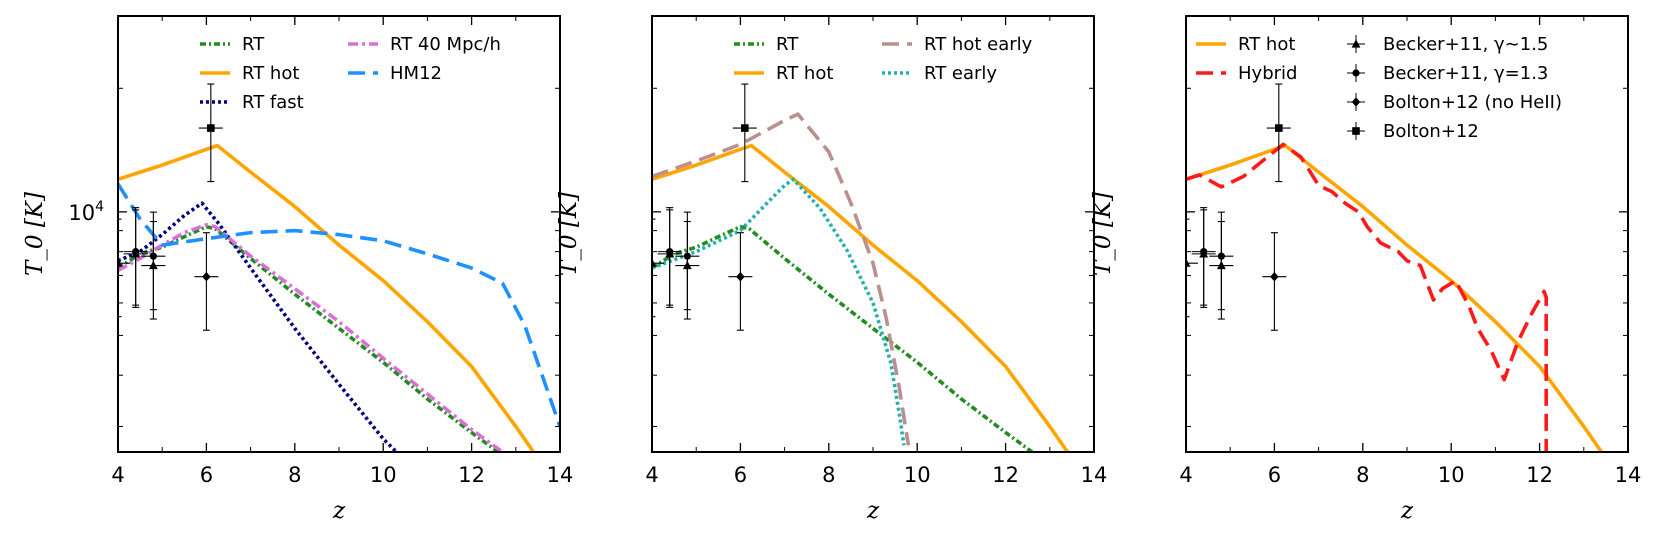 This screenshot has height=543, width=1660. Describe the element at coordinates (383, 475) in the screenshot. I see `x-tick-label: 10` at that location.